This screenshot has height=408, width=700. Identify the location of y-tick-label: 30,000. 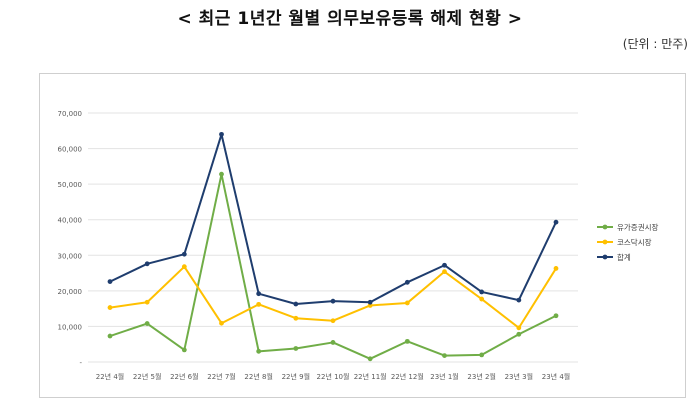
(70, 256).